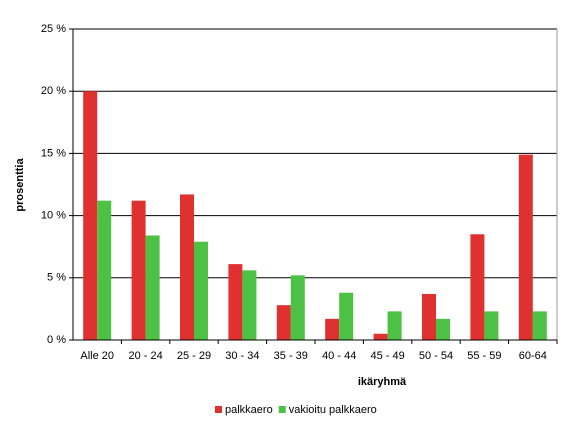 The image size is (567, 433). I want to click on y-tick-label: 15 %, so click(53, 153).